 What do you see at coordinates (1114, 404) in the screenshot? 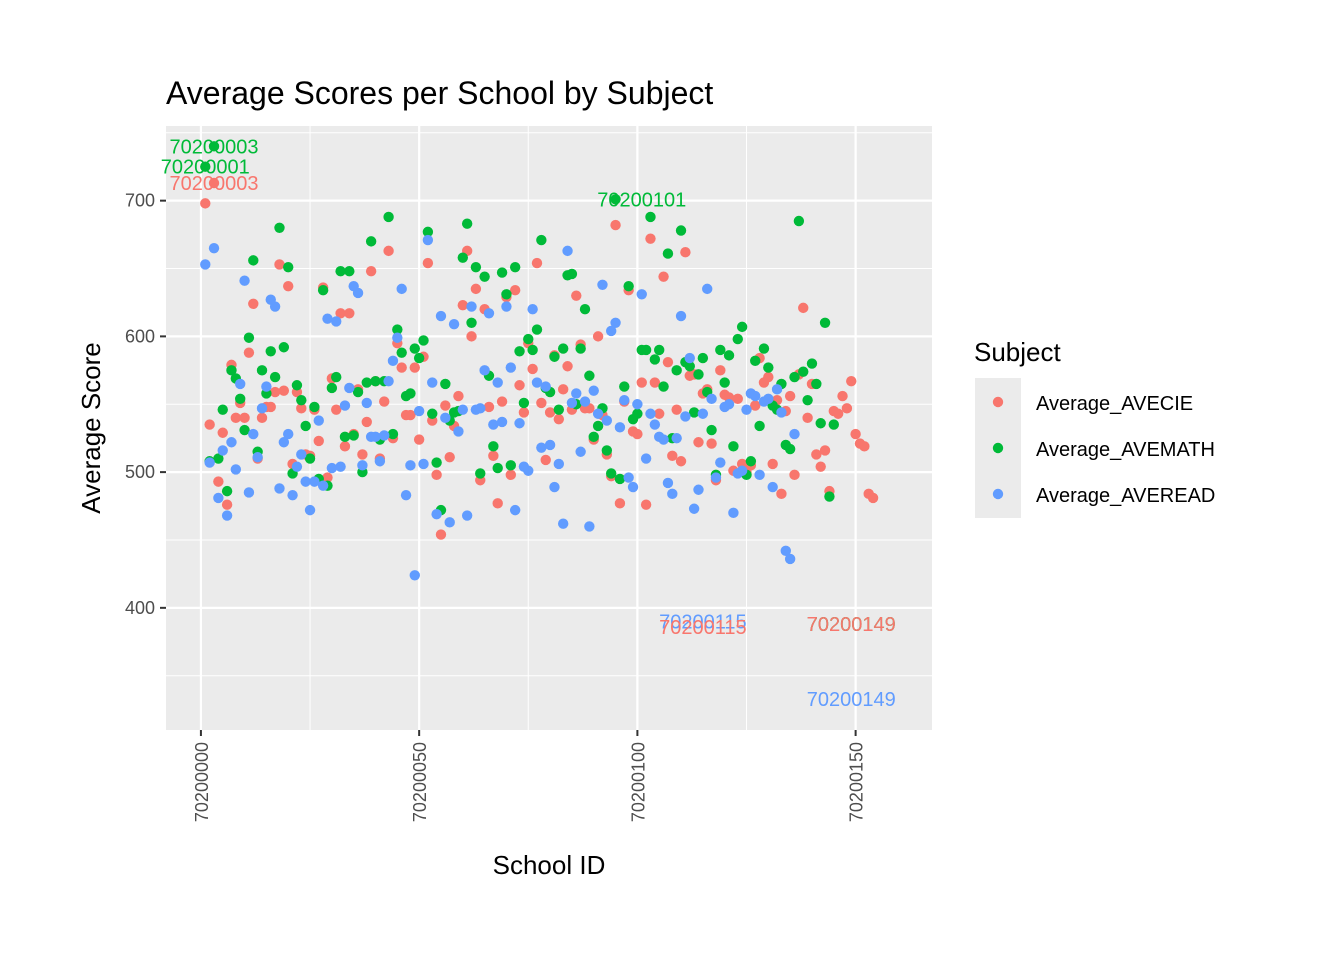
I see `legend-label-cie: Average_AVECIE` at bounding box center [1114, 404].